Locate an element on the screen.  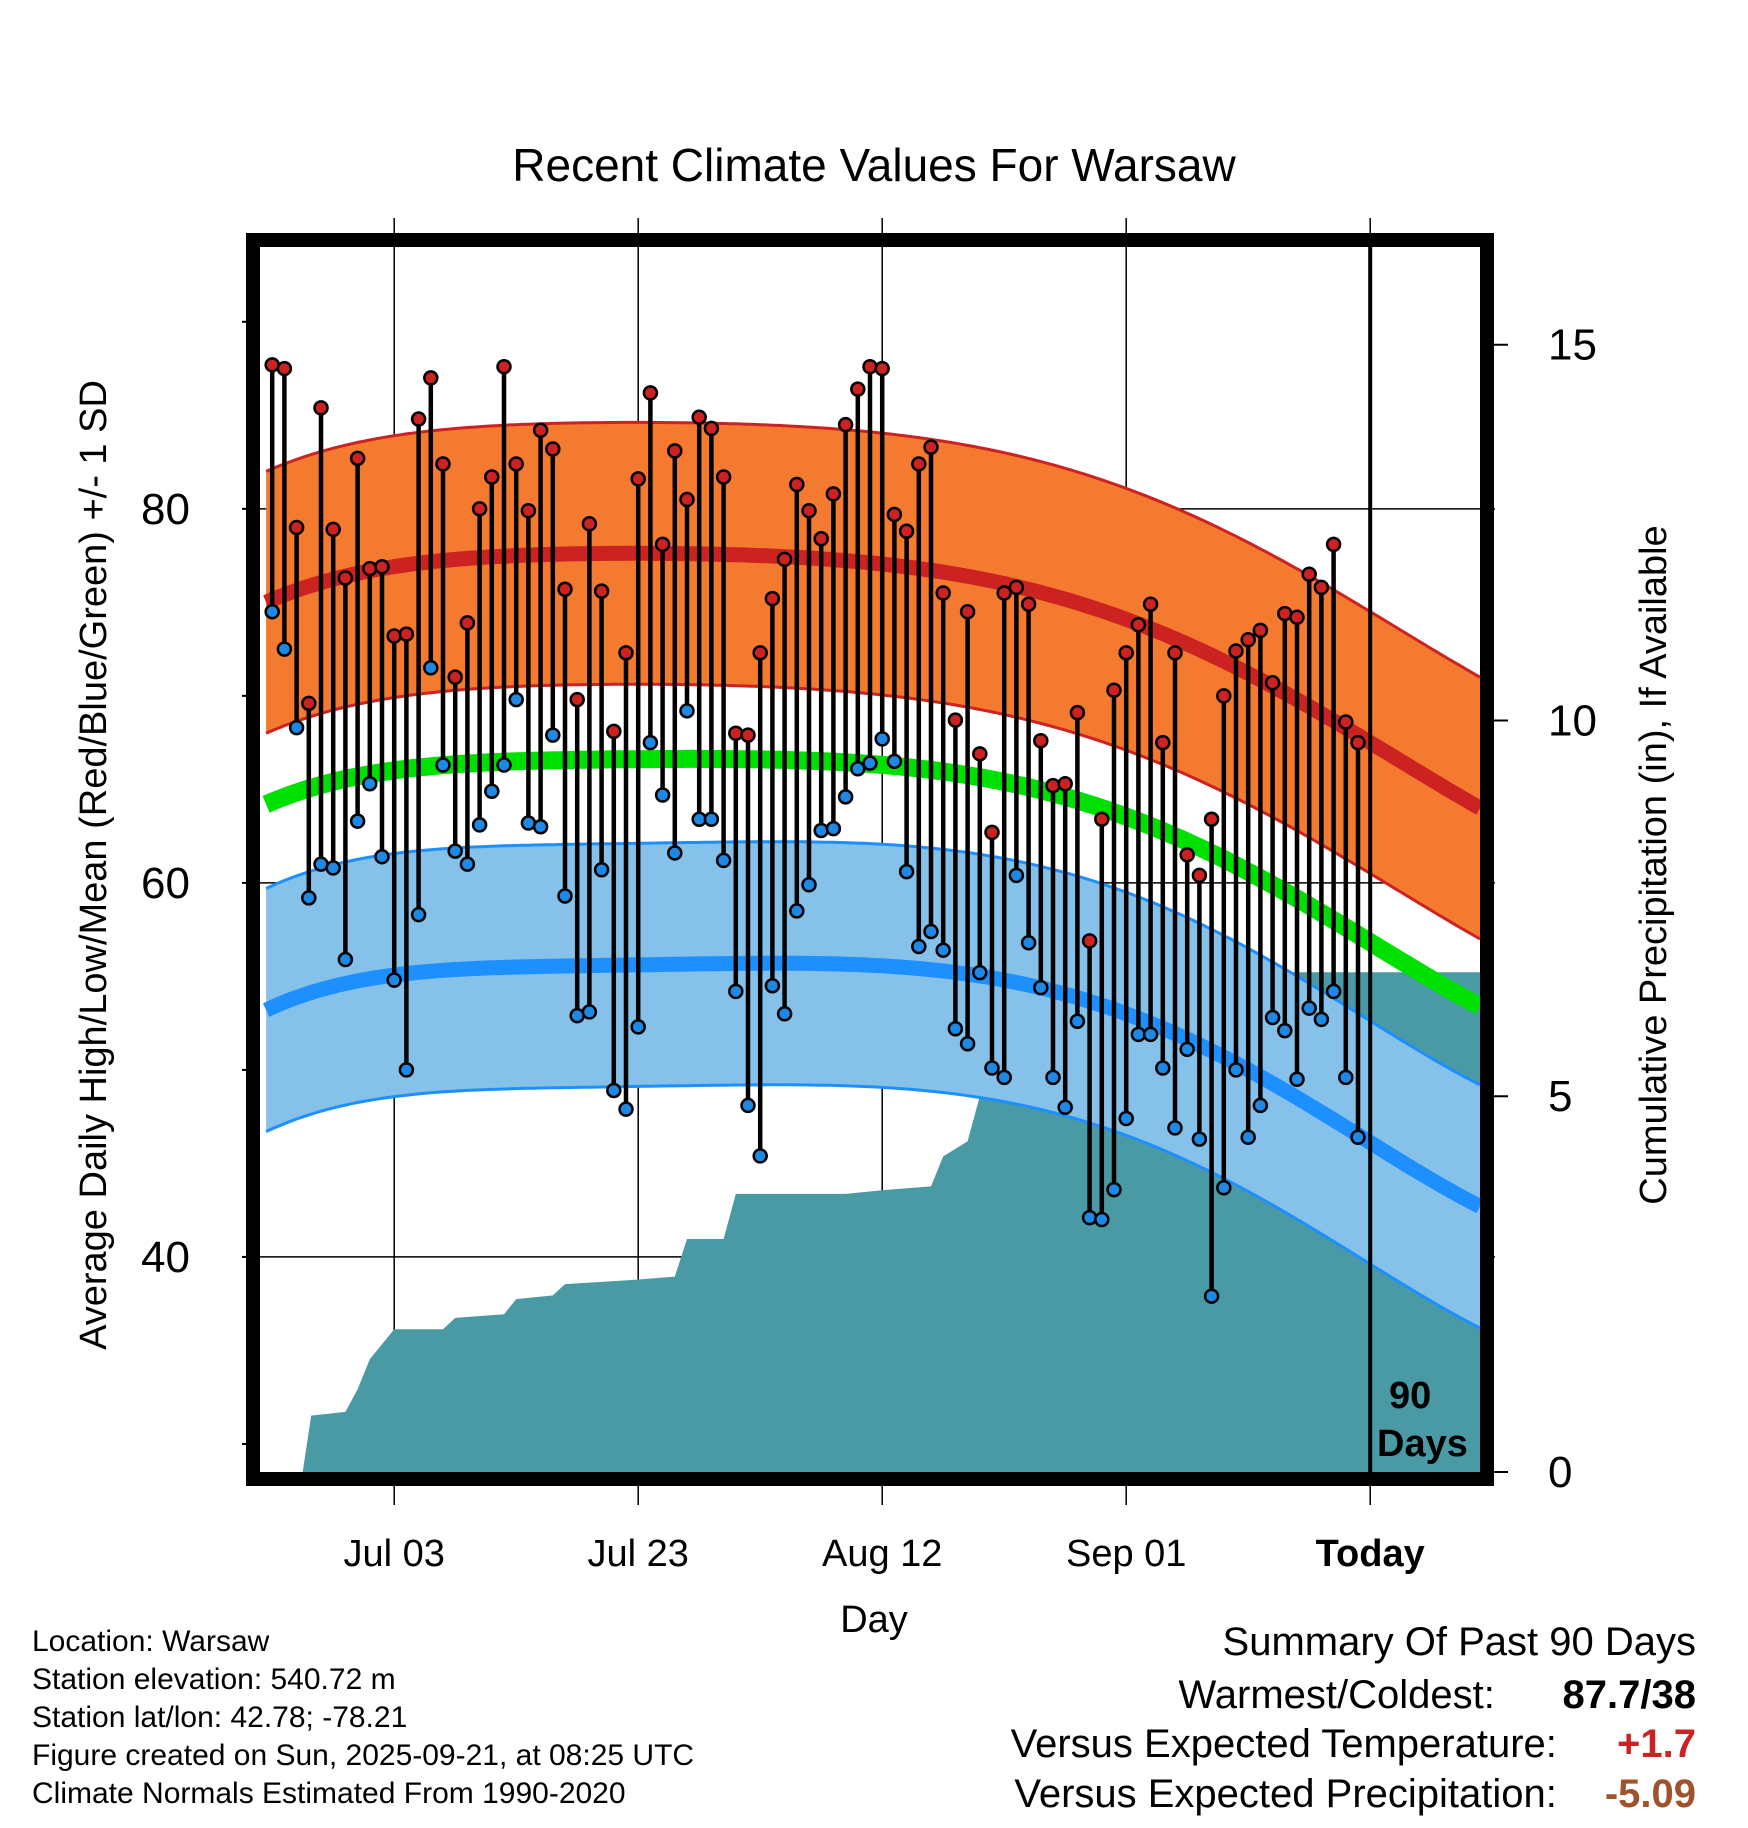
summary-temp-row: Versus Expected Temperature: +1.7 is located at coordinates (1353, 1744).